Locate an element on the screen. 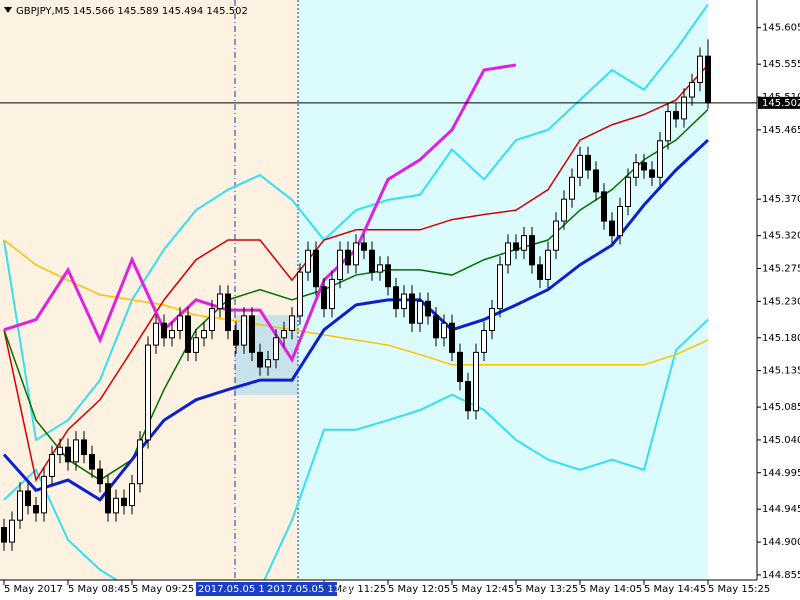 Image resolution: width=800 pixels, height=600 pixels. price-label-bg is located at coordinates (779, 102).